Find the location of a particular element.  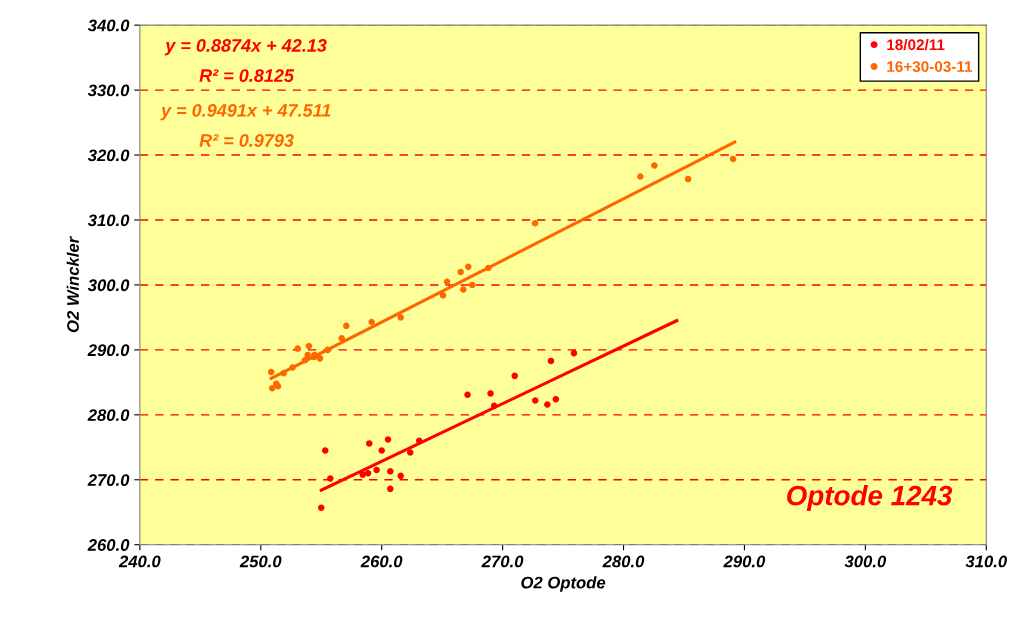

annotation: y = 0.8874x + 42.13 is located at coordinates (245, 47).